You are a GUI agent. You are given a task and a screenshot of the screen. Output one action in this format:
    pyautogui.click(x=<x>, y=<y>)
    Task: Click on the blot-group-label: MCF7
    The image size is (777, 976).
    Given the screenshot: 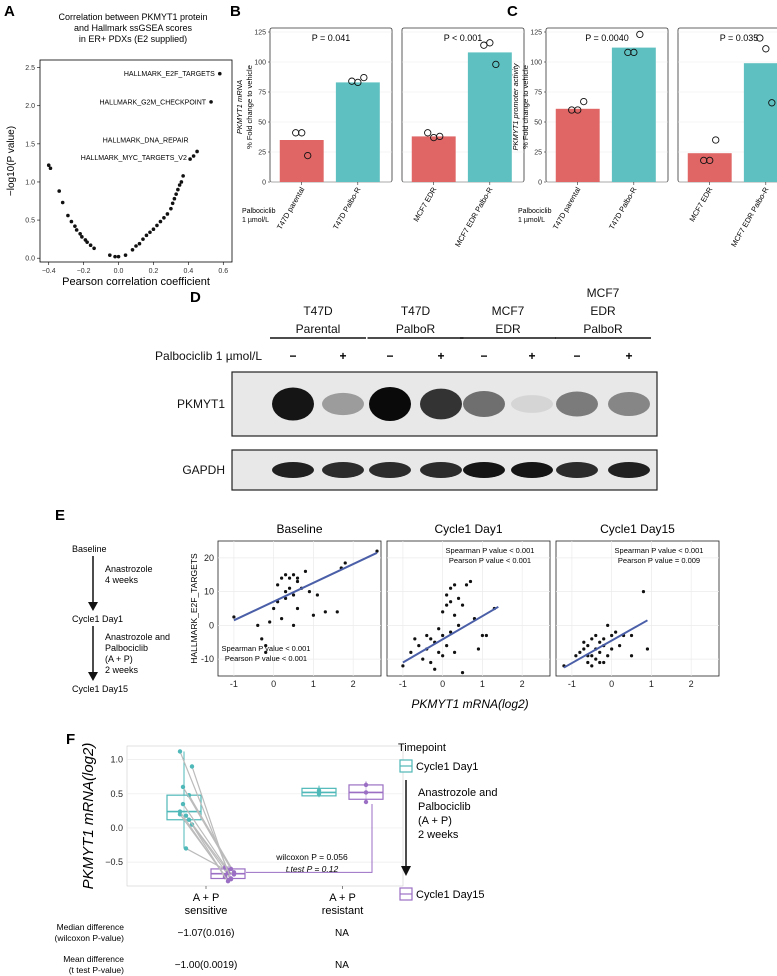 What is the action you would take?
    pyautogui.click(x=603, y=293)
    